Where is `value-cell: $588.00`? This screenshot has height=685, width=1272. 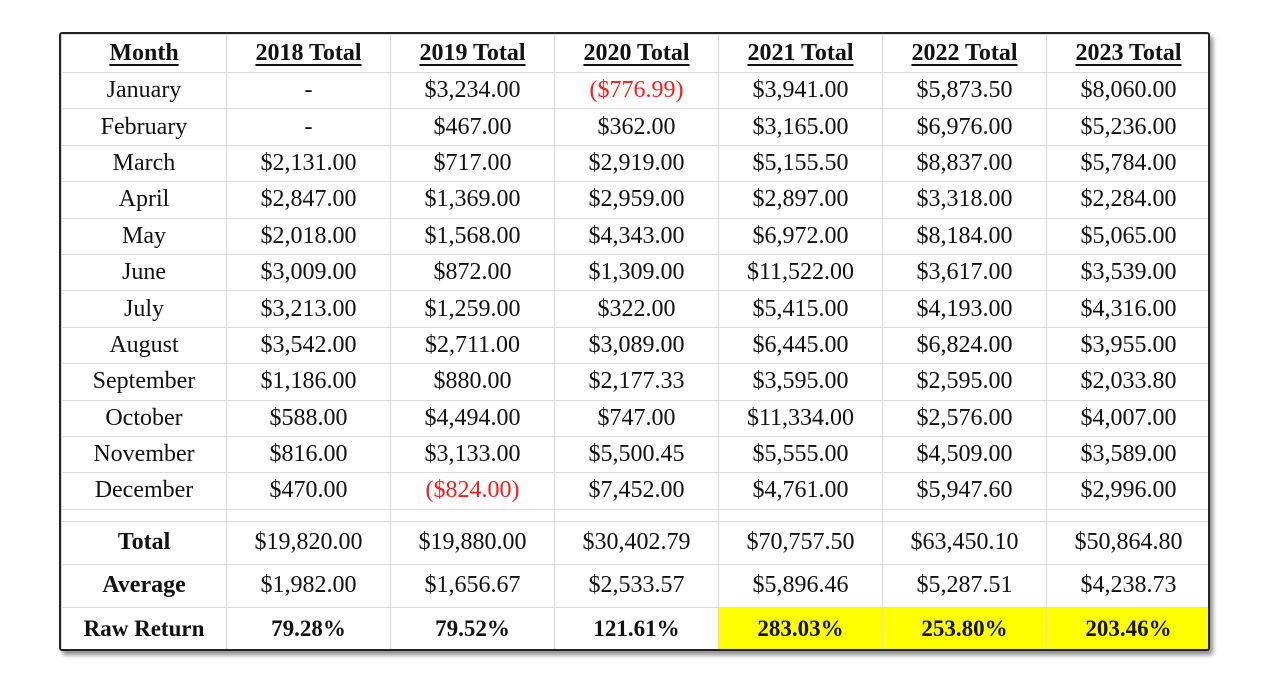 value-cell: $588.00 is located at coordinates (308, 418).